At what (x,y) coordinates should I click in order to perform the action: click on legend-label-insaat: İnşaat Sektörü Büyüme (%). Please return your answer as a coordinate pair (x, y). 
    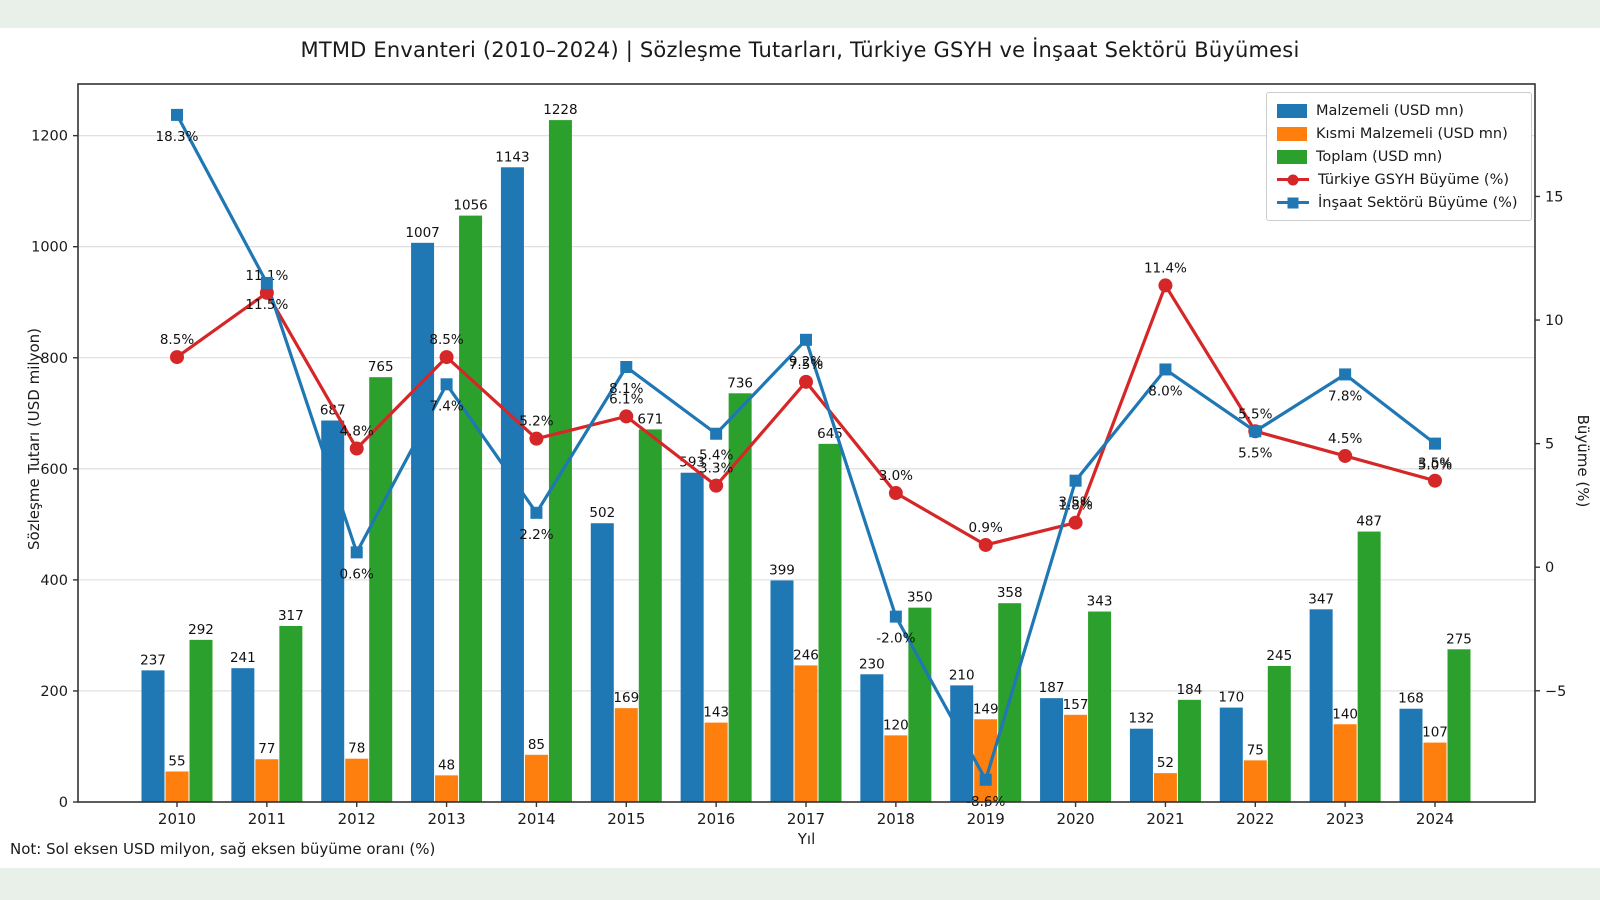
    Looking at the image, I should click on (1418, 202).